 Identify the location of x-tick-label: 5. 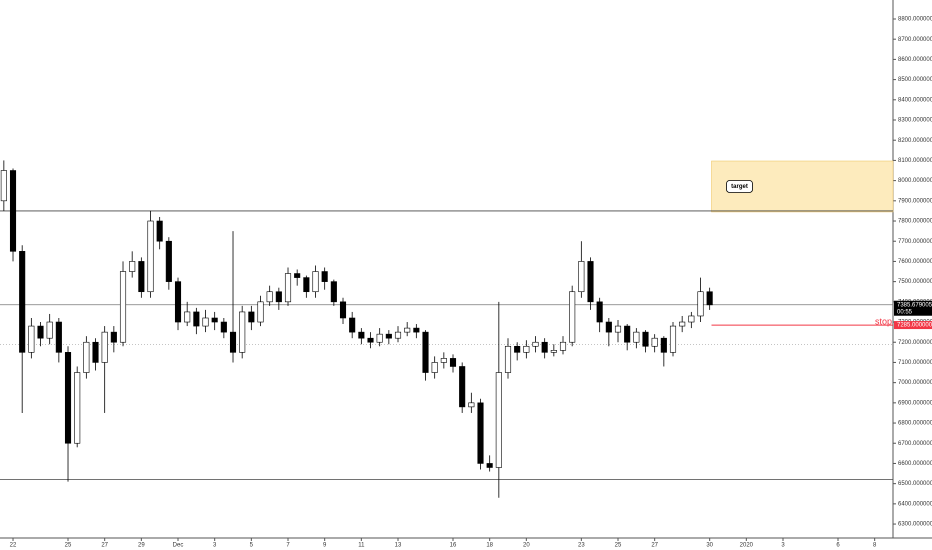
(252, 546).